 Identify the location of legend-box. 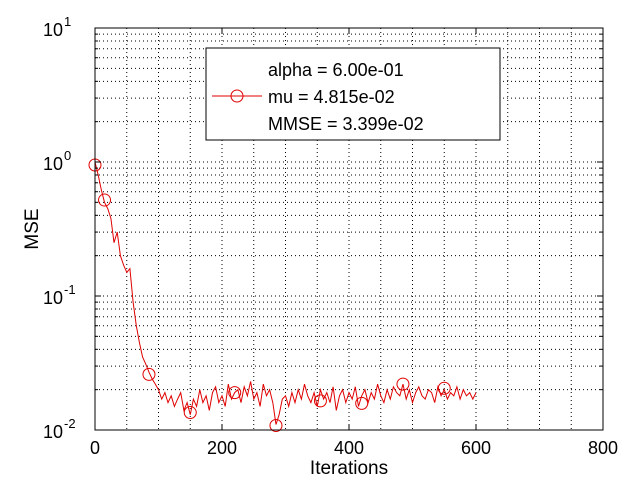
(353, 94).